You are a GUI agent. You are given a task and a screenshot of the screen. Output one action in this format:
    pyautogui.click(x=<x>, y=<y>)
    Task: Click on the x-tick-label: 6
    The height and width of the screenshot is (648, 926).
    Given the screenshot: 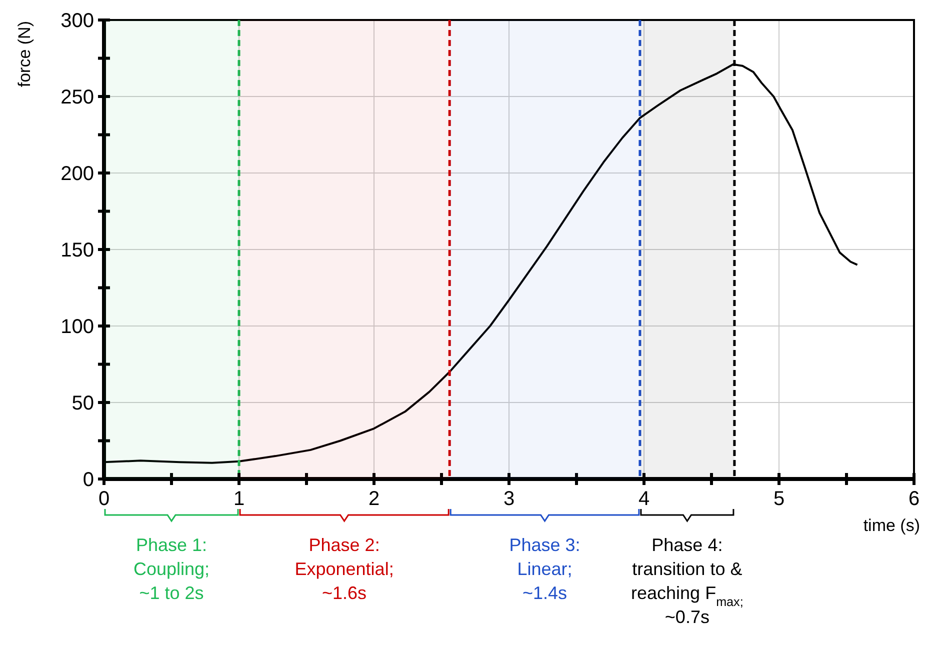 What is the action you would take?
    pyautogui.click(x=914, y=499)
    